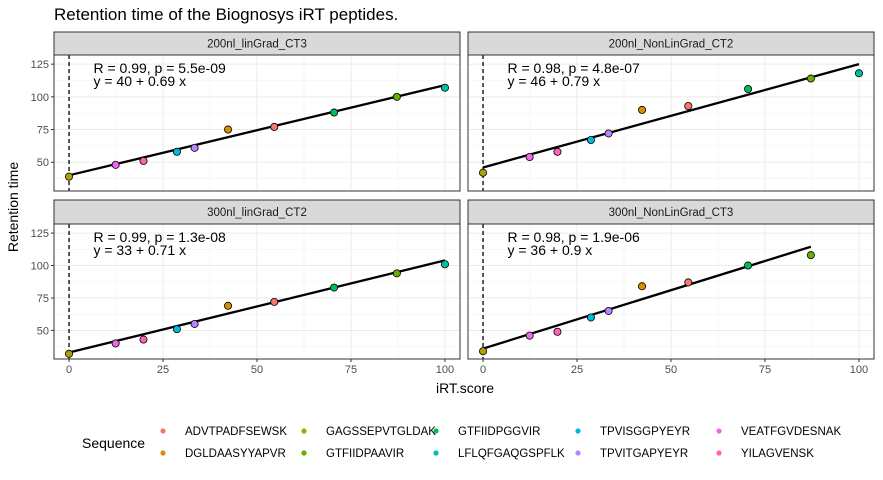  Describe the element at coordinates (139, 81) in the screenshot. I see `equation-annotation: y = 40 + 0.69 x` at that location.